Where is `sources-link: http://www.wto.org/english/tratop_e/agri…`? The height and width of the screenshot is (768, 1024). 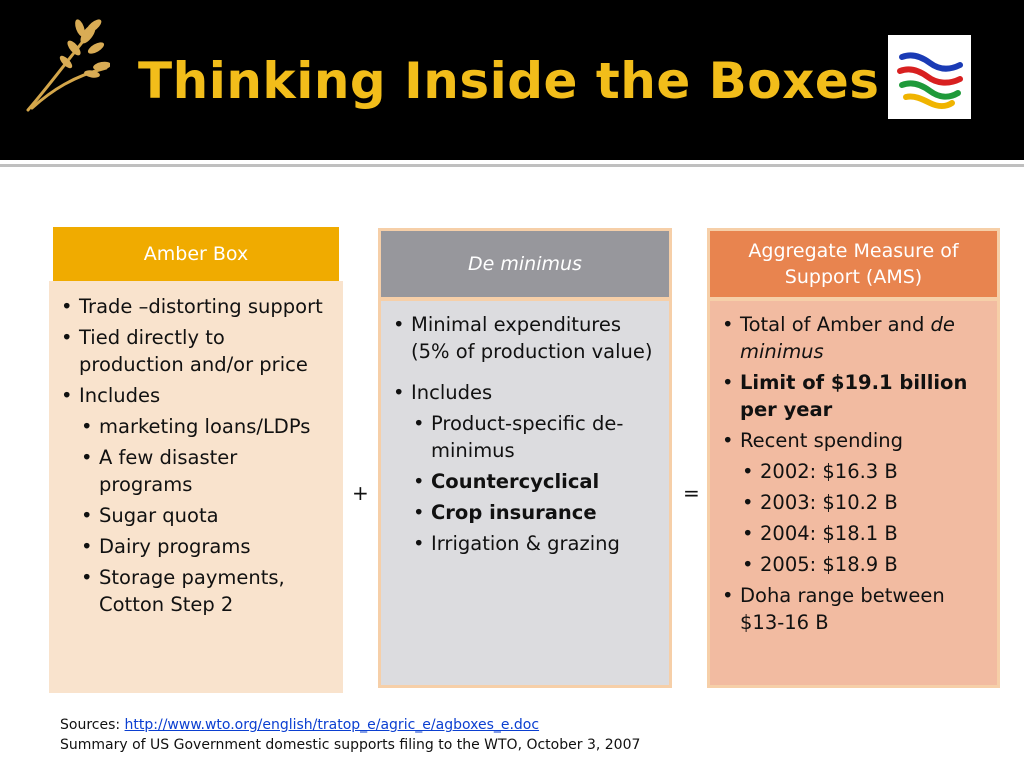 sources-link: http://www.wto.org/english/tratop_e/agri… is located at coordinates (332, 725).